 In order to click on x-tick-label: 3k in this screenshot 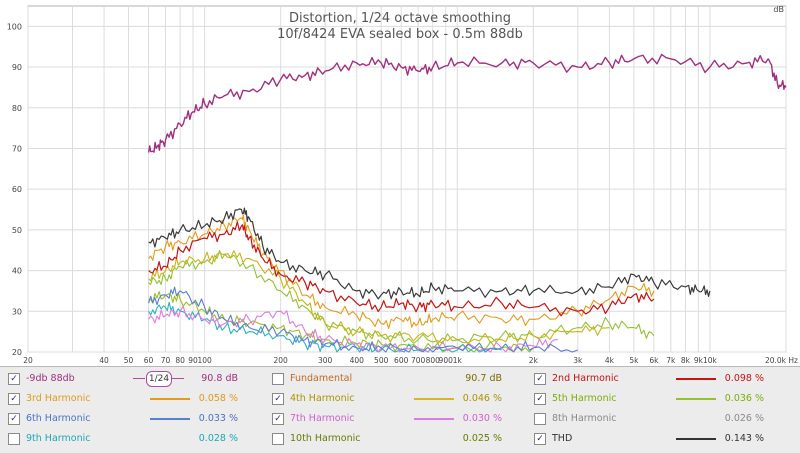, I will do `click(578, 360)`.